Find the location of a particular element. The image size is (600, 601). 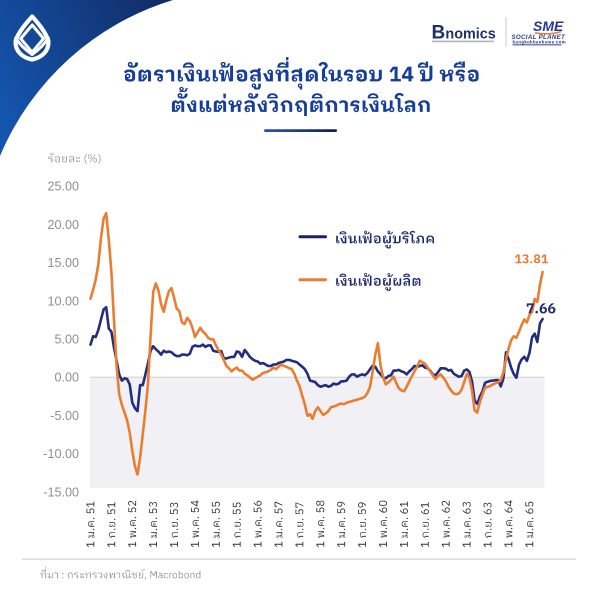

svg-text: 15.00 is located at coordinates (63, 263).